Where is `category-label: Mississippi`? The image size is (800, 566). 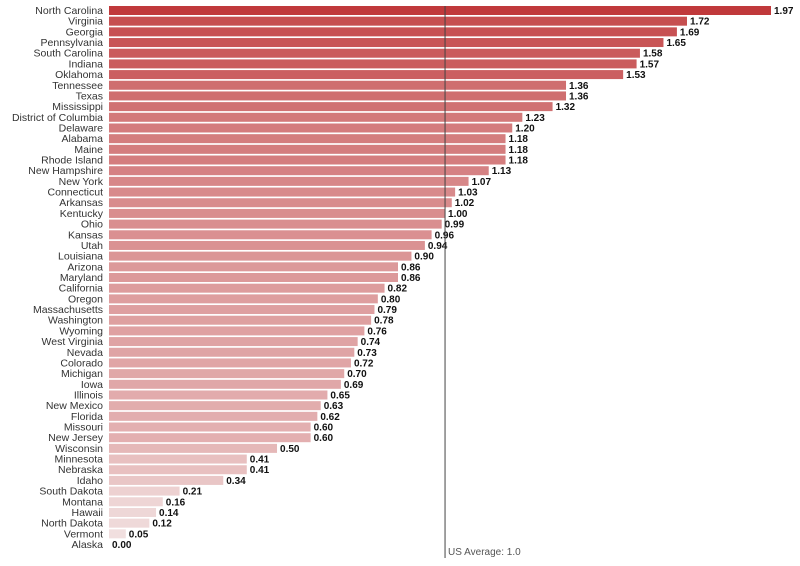 category-label: Mississippi is located at coordinates (77, 107).